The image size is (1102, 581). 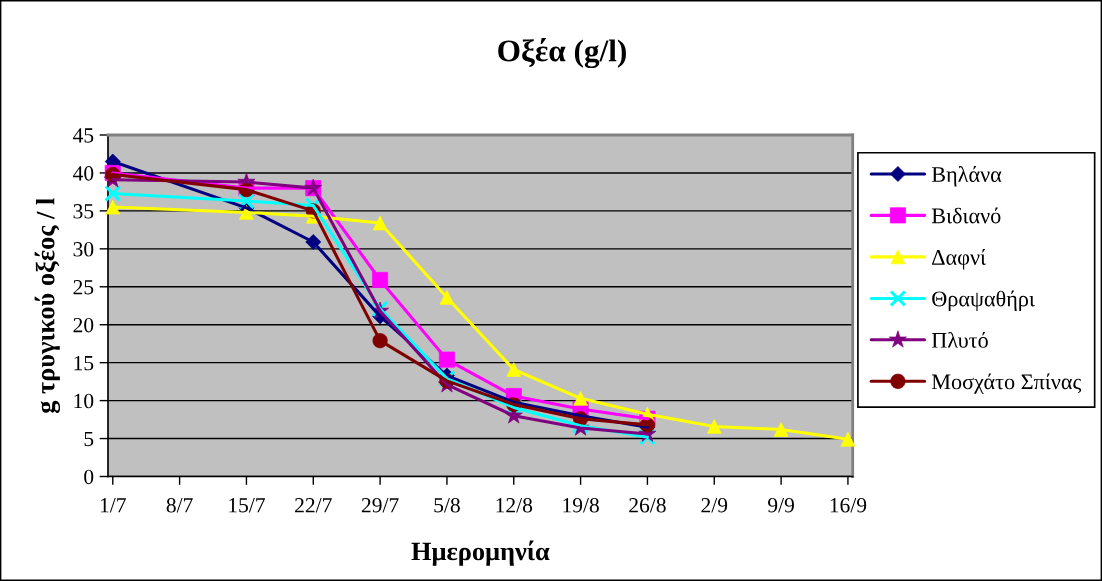 What do you see at coordinates (514, 505) in the screenshot?
I see `x-tick-label: 12/8` at bounding box center [514, 505].